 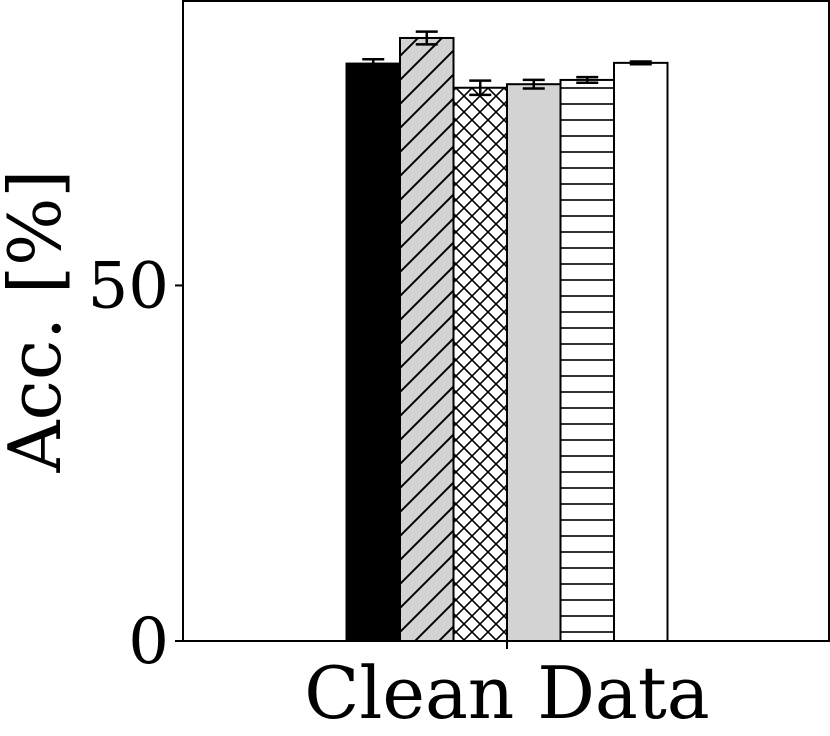 I want to click on x-axis: Clean Data, so click(x=507, y=688).